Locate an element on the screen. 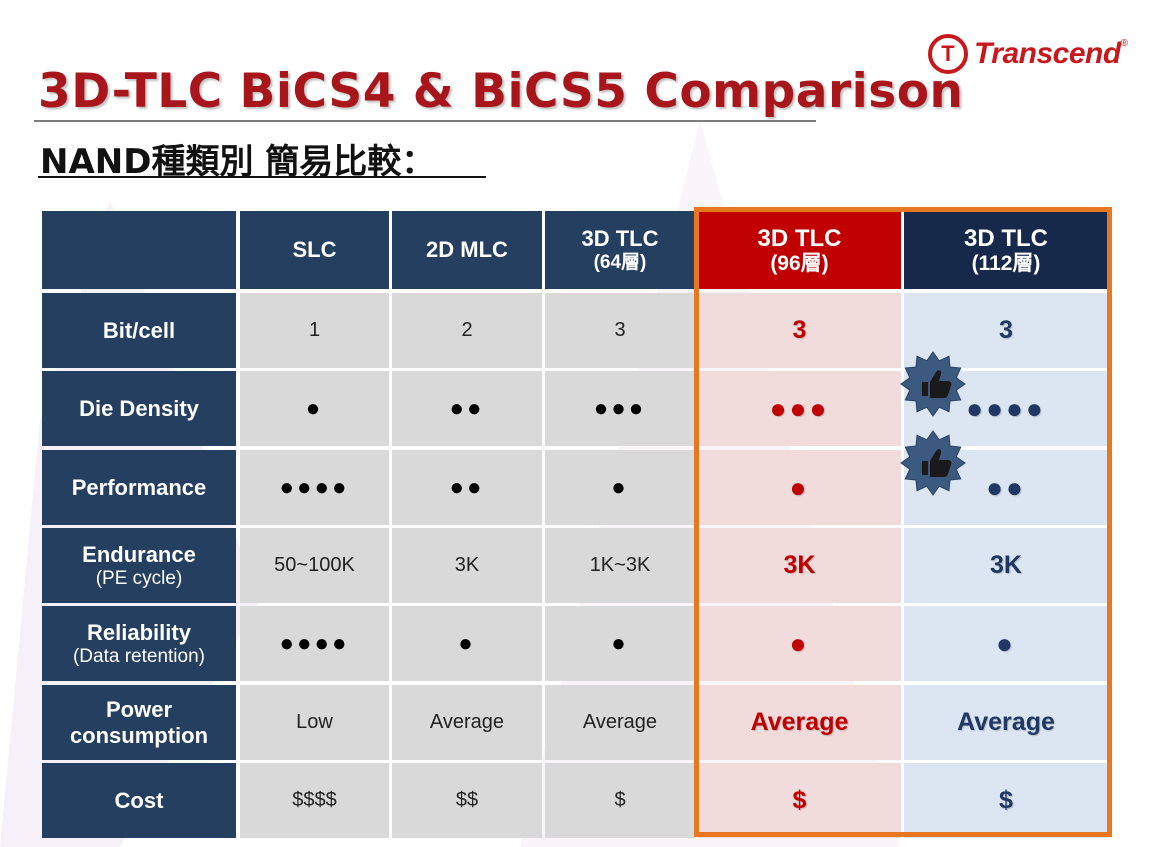 The image size is (1170, 847). cell-value: Low is located at coordinates (314, 722).